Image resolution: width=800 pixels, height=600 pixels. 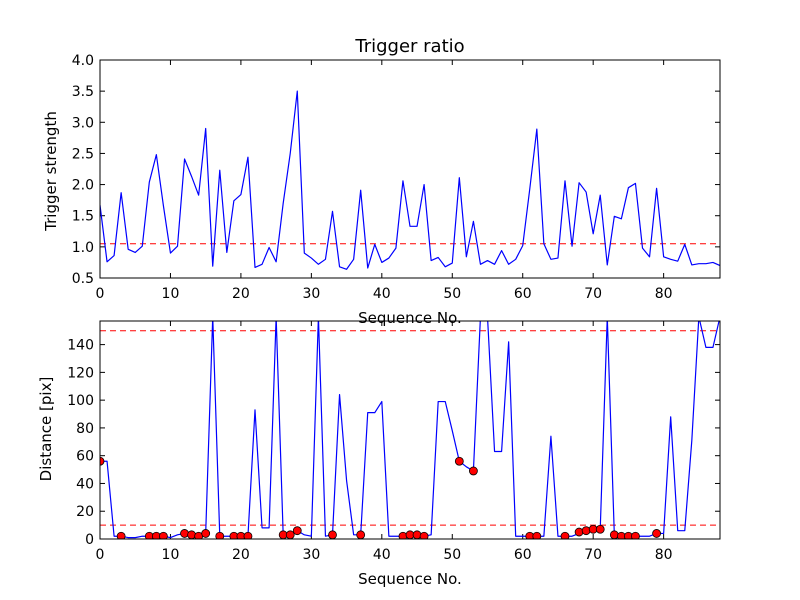 What do you see at coordinates (100, 294) in the screenshot?
I see `top-x-tick-label: 0` at bounding box center [100, 294].